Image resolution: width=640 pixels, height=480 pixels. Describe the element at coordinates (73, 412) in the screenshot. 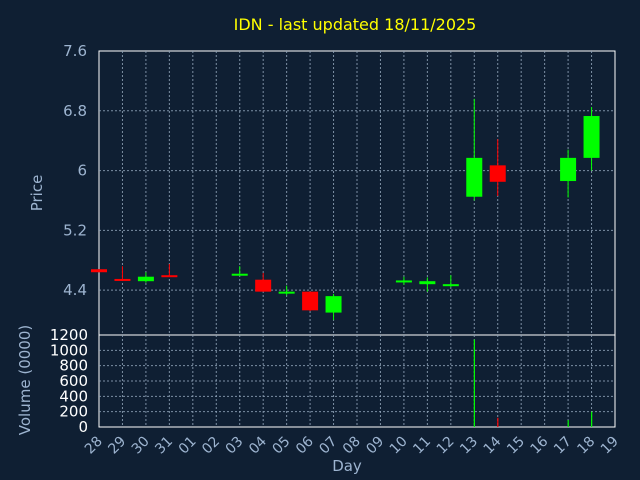

I see `volume-tick-label: 200` at that location.